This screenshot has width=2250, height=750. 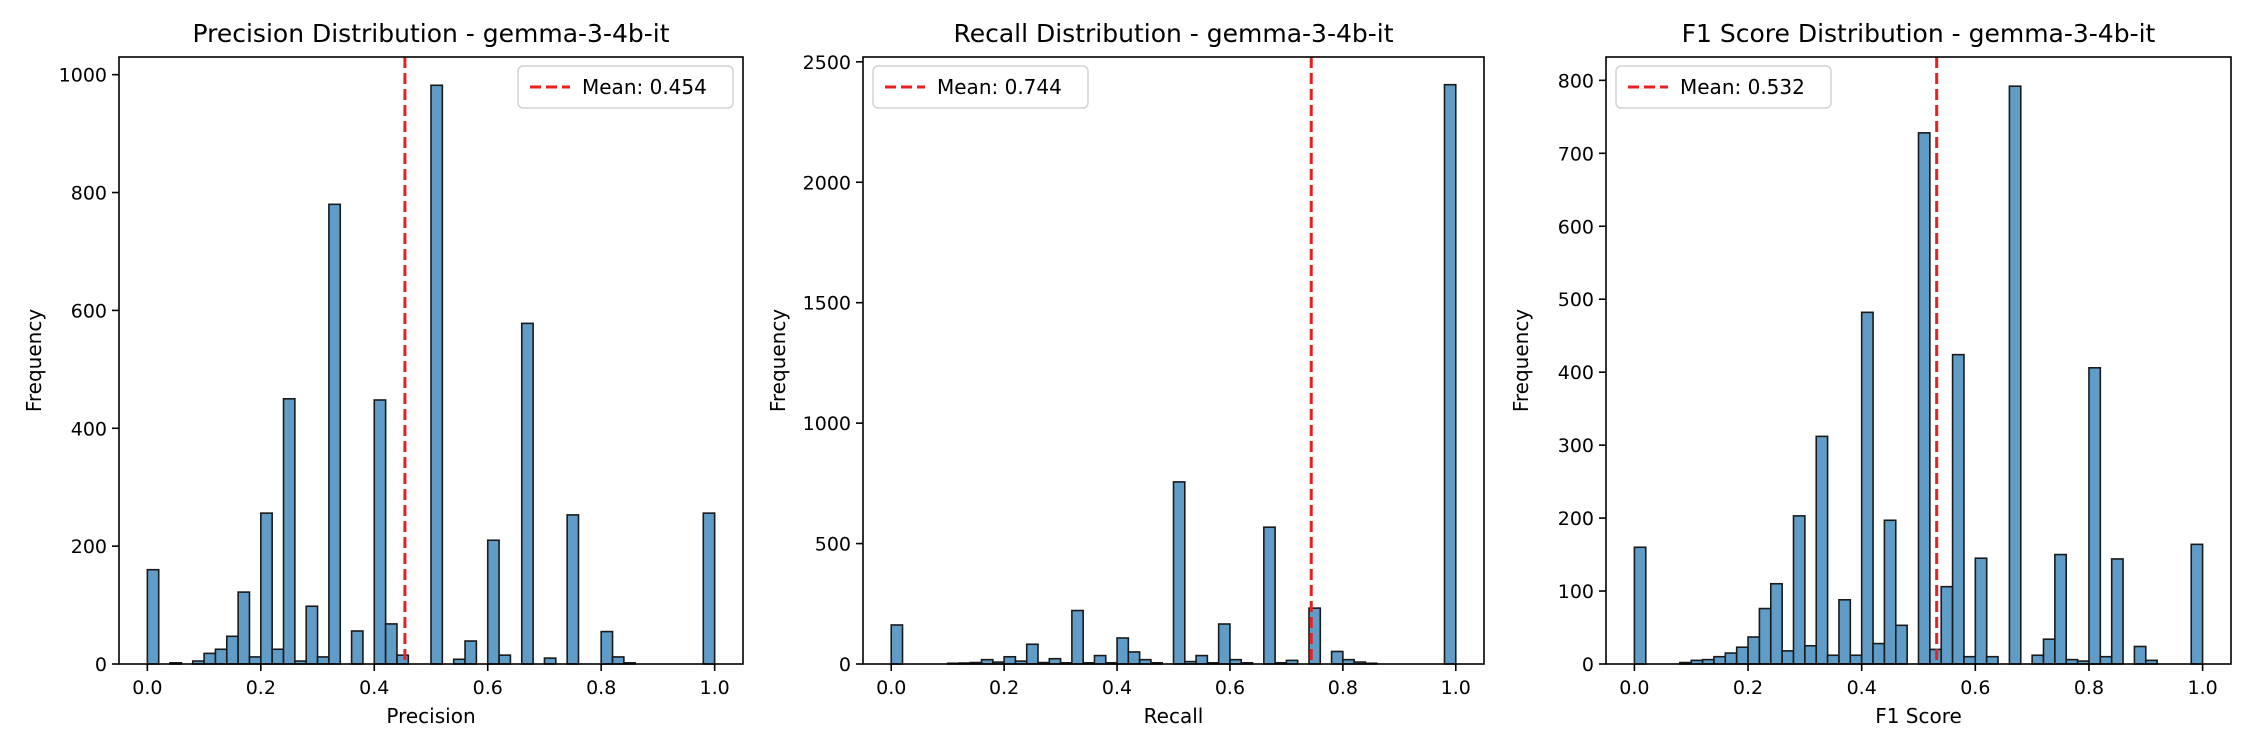 What do you see at coordinates (827, 183) in the screenshot?
I see `y-tick-label: 2000` at bounding box center [827, 183].